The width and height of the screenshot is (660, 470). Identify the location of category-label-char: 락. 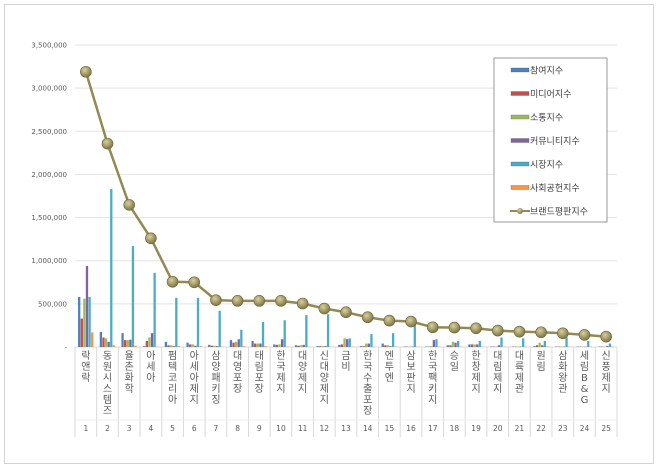
(85, 356).